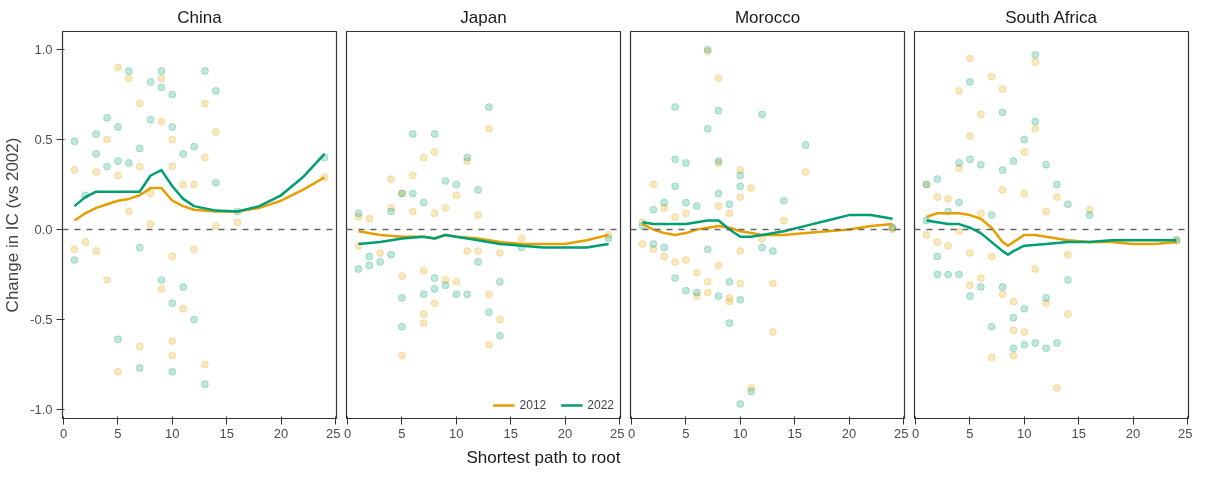 The height and width of the screenshot is (500, 1212). What do you see at coordinates (543, 457) in the screenshot?
I see `x-axis-title: Shortest path to root` at bounding box center [543, 457].